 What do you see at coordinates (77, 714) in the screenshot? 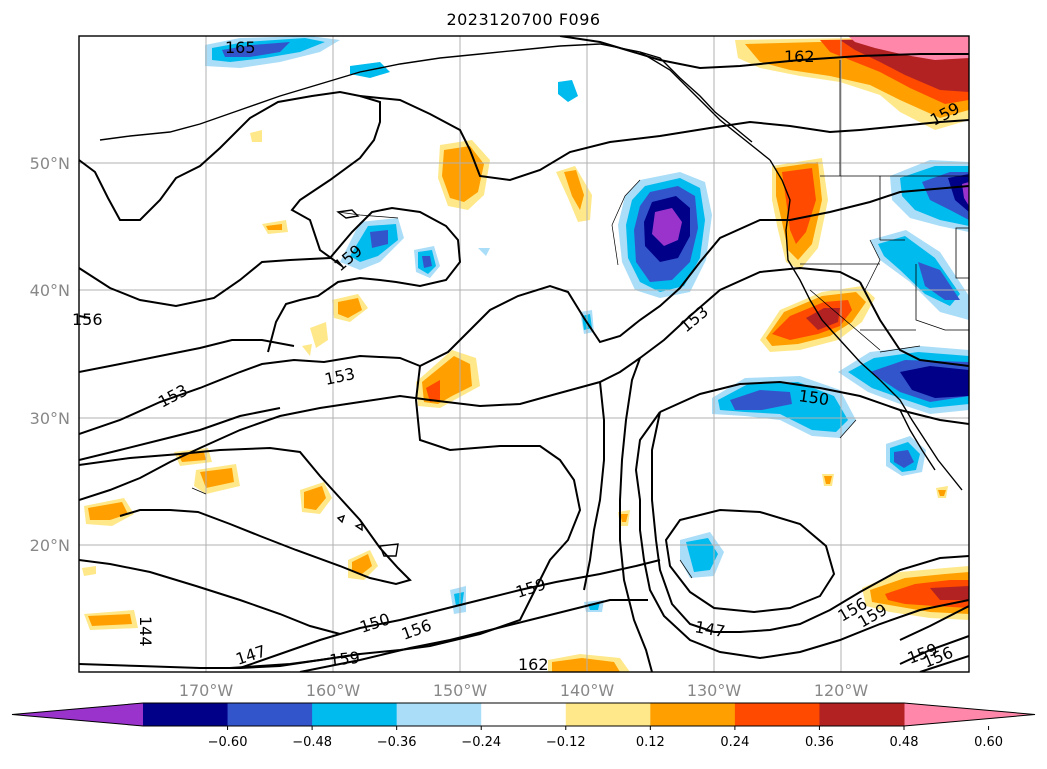
I see `colorbar-extend-min` at bounding box center [77, 714].